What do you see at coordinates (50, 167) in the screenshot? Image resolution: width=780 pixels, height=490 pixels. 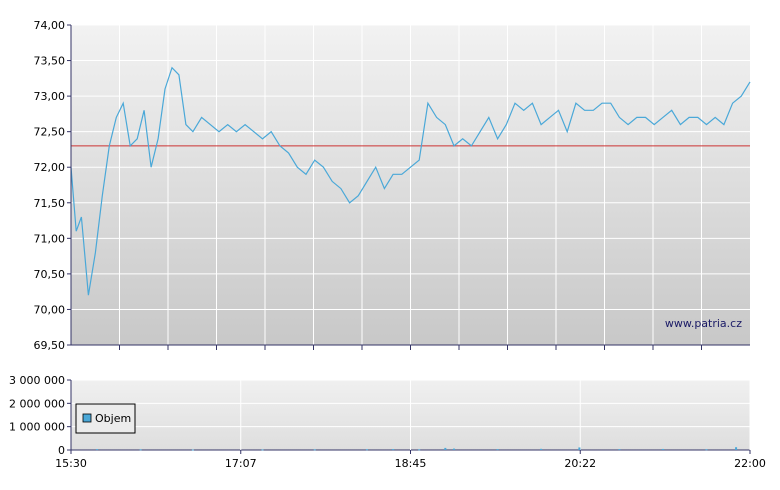 I see `price-y-tick-label: 72,00` at bounding box center [50, 167].